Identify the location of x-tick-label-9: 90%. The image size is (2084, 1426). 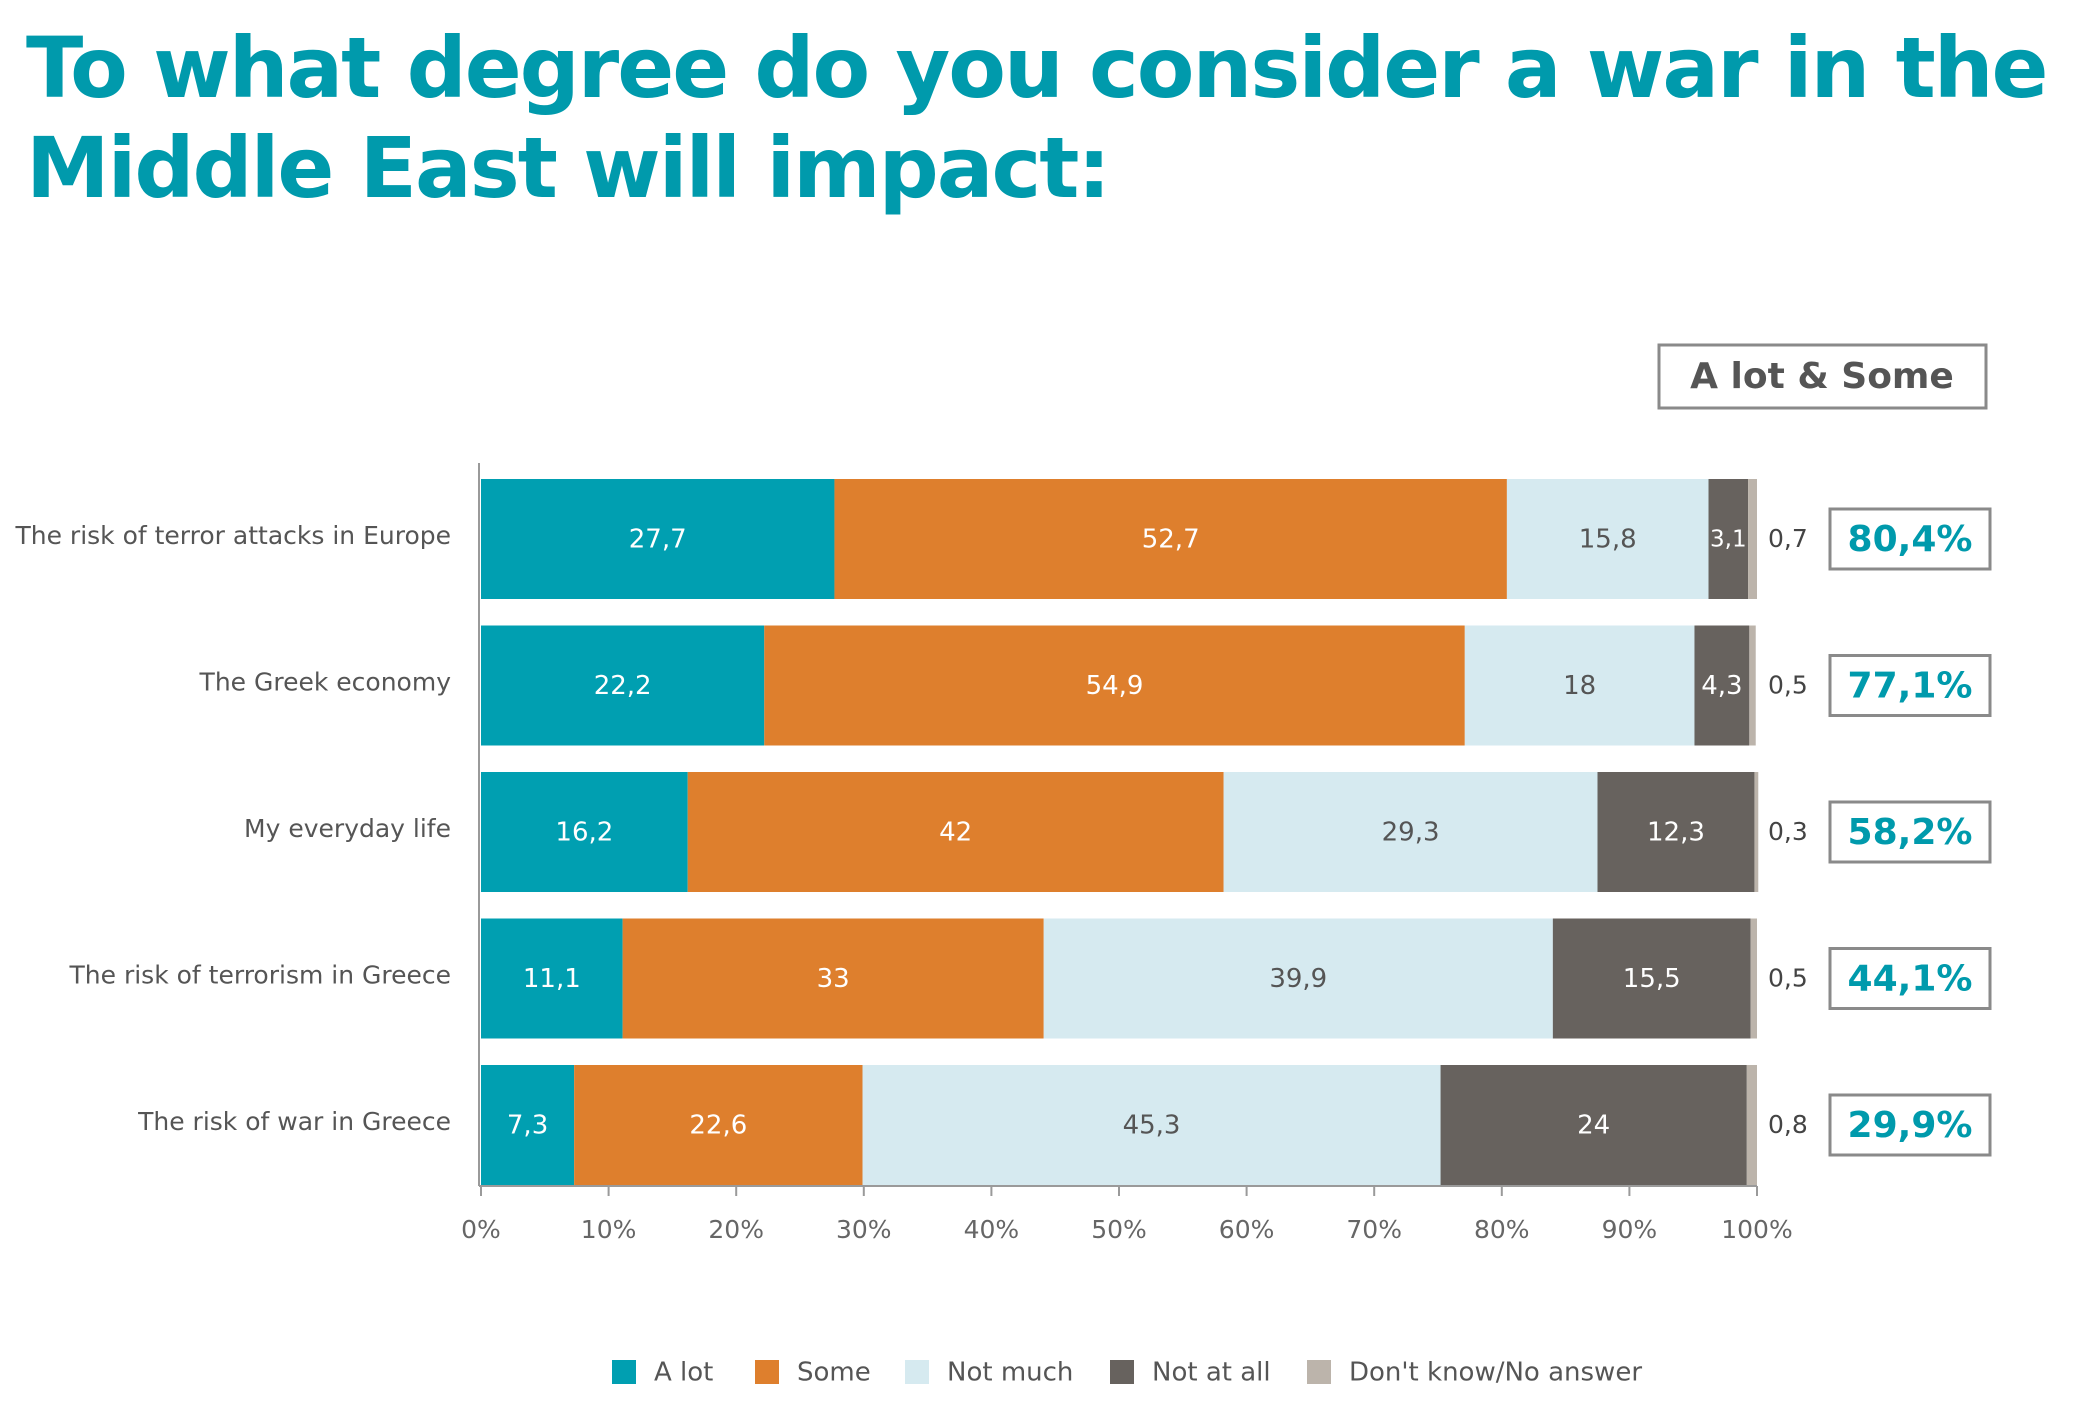
(1630, 1229).